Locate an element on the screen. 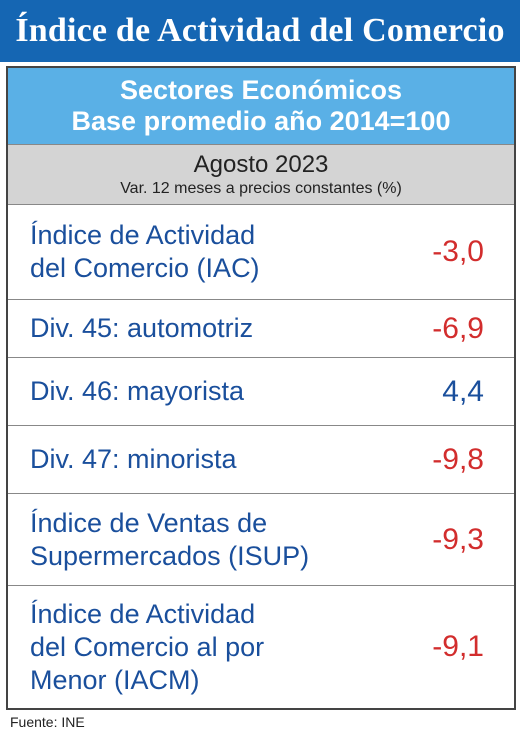 Image resolution: width=520 pixels, height=737 pixels. row-value: 4,4 is located at coordinates (463, 391).